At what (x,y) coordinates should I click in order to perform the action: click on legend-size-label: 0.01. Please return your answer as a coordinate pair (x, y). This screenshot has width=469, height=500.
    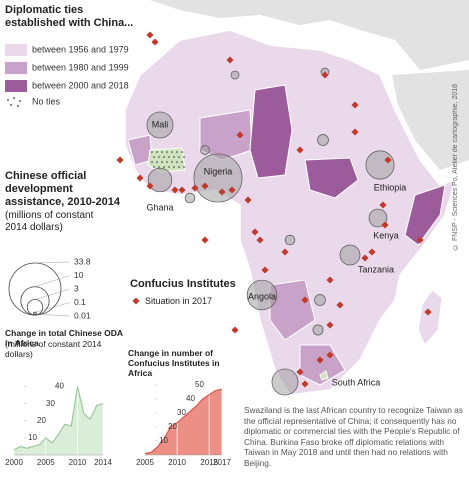
    Looking at the image, I should click on (82, 315).